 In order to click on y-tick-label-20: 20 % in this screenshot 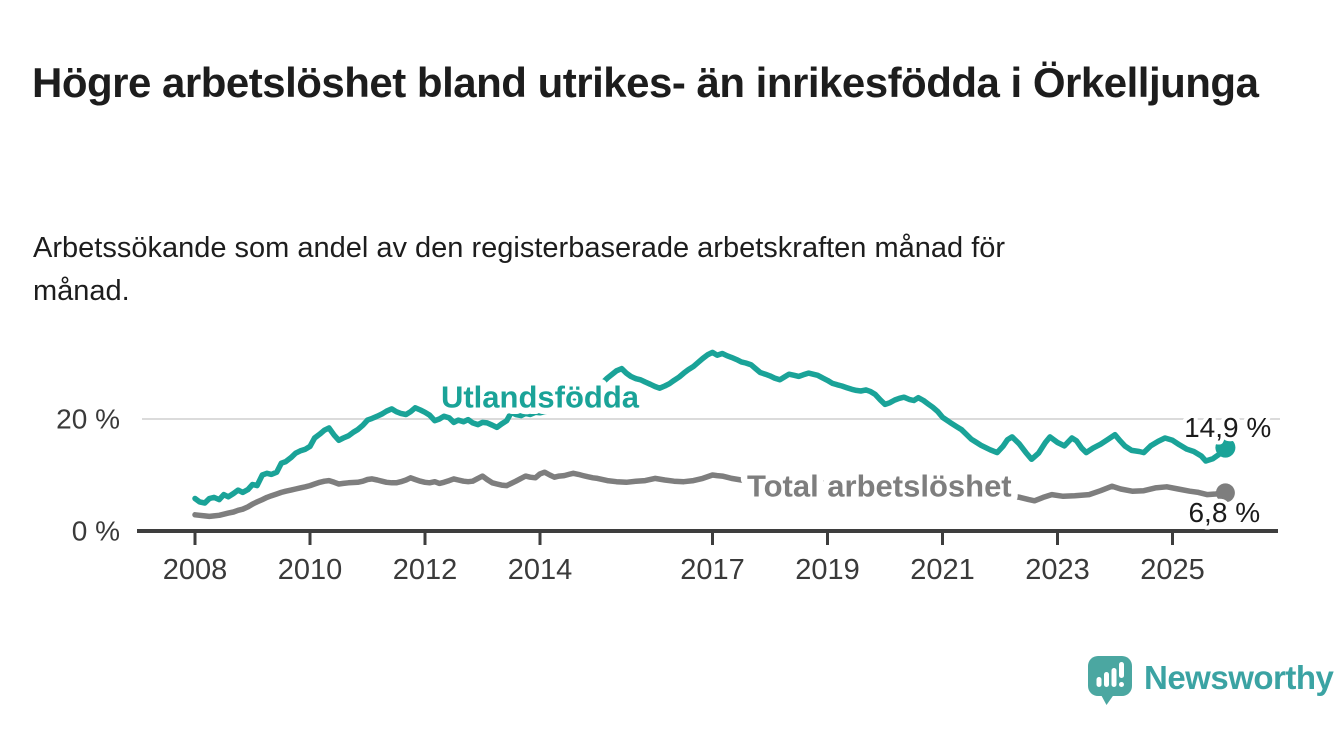, I will do `click(88, 419)`.